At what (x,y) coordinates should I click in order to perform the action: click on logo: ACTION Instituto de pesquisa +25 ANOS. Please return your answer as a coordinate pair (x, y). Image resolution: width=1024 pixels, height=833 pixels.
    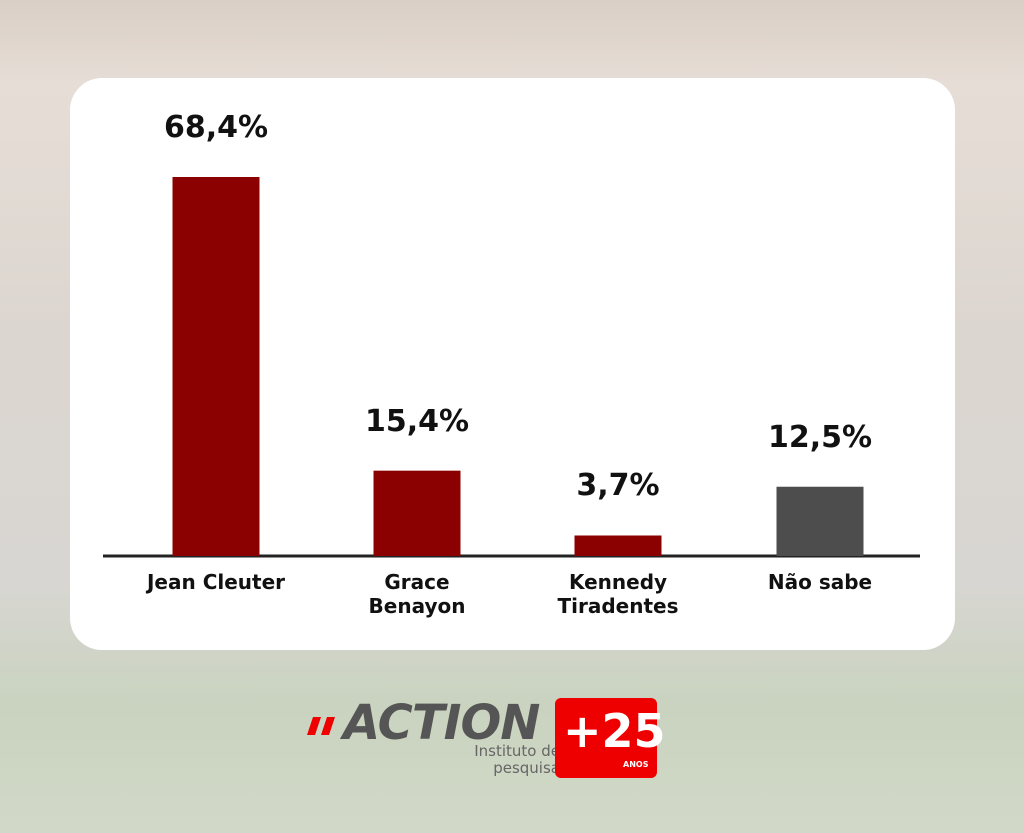
    Looking at the image, I should click on (485, 740).